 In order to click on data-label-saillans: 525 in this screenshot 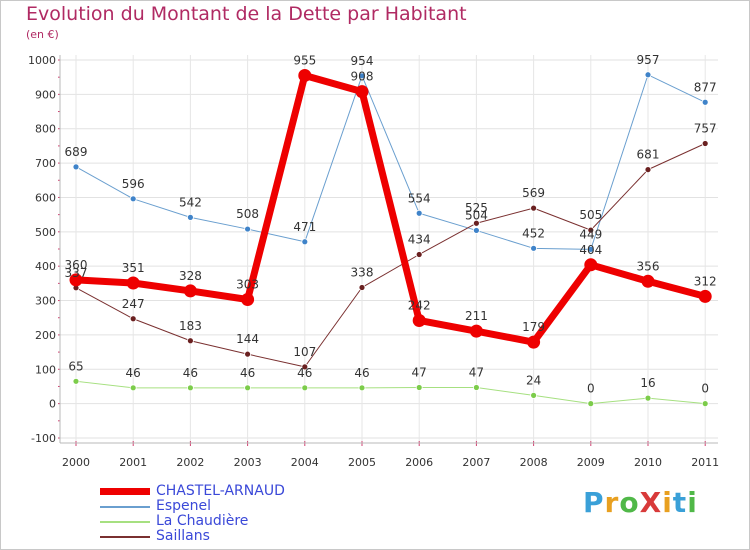, I will do `click(476, 208)`.